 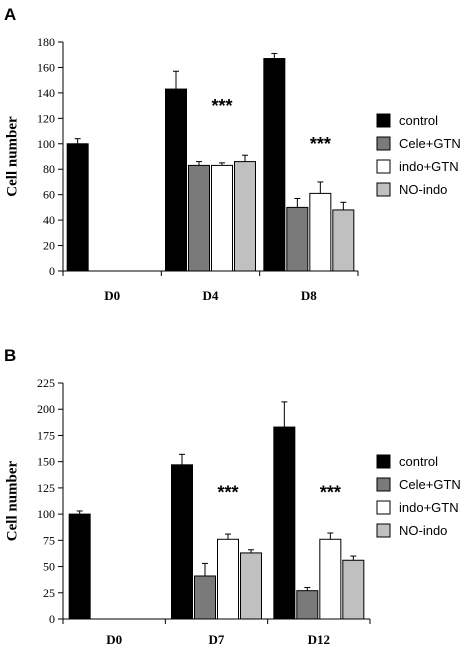 I want to click on panel-a-label: A, so click(x=10, y=14).